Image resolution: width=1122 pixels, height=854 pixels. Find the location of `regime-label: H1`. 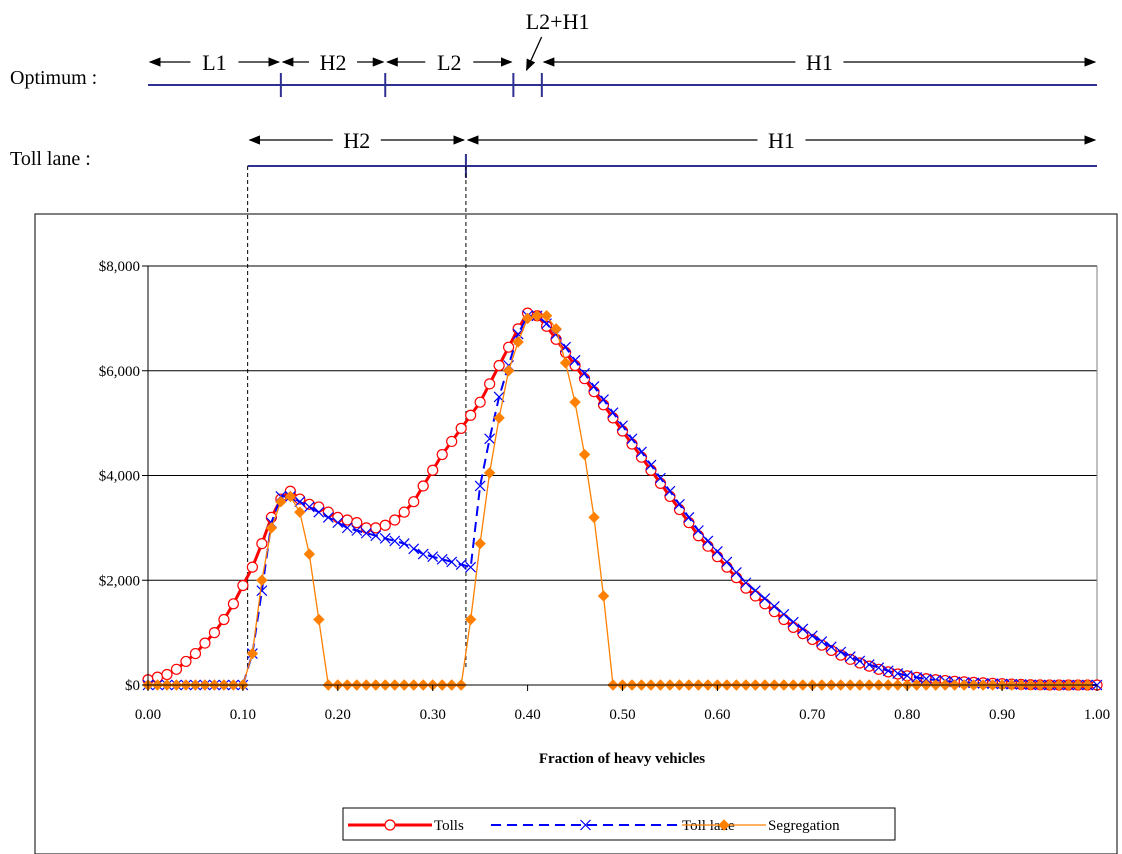

regime-label: H1 is located at coordinates (819, 62).